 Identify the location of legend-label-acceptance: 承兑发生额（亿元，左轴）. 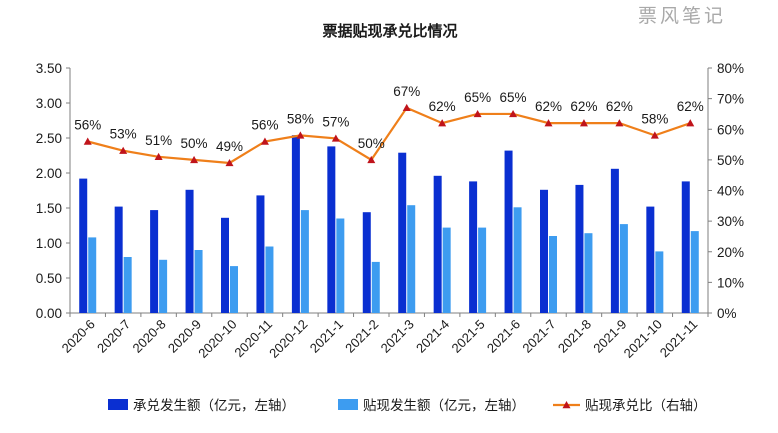
(214, 406).